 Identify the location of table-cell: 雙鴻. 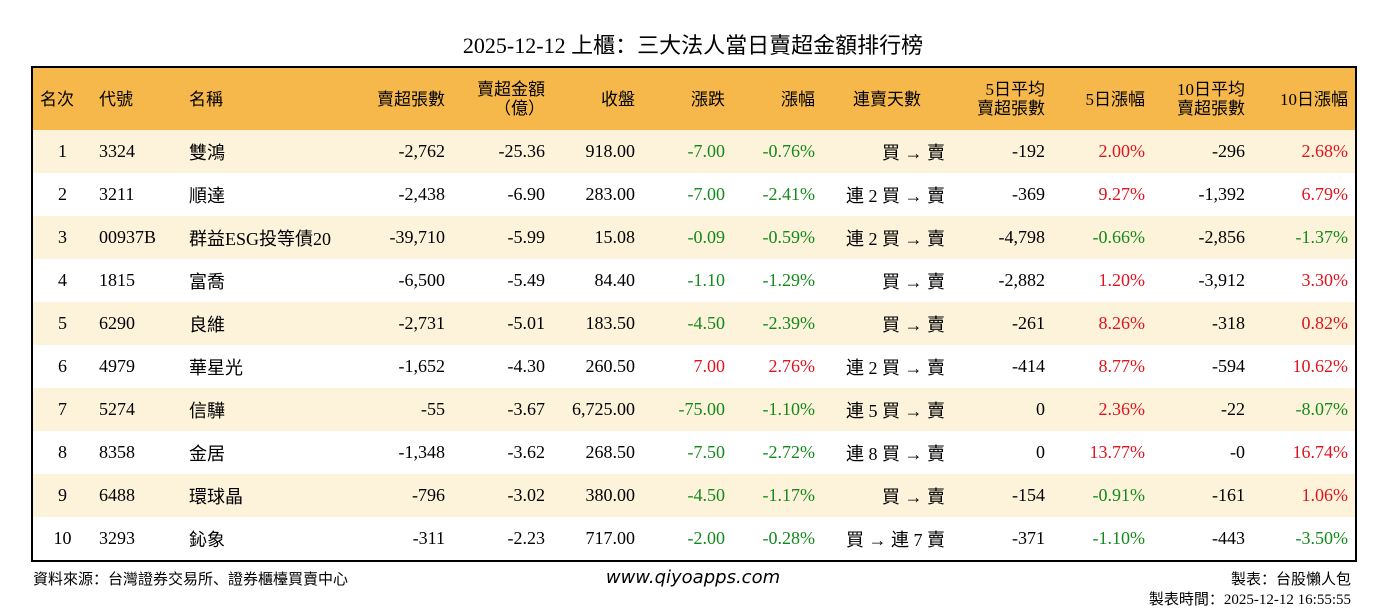
(269, 151).